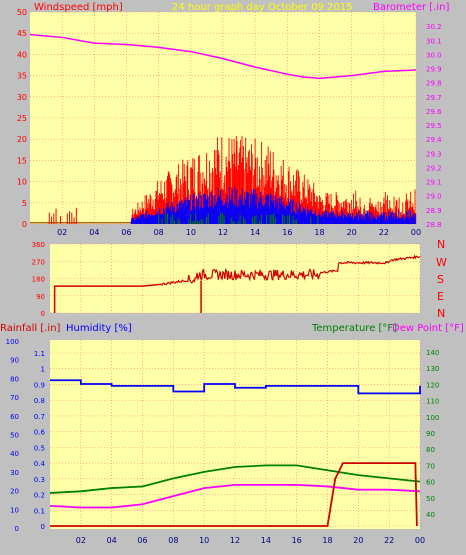  Describe the element at coordinates (223, 56) in the screenshot. I see `barometer-line` at that location.